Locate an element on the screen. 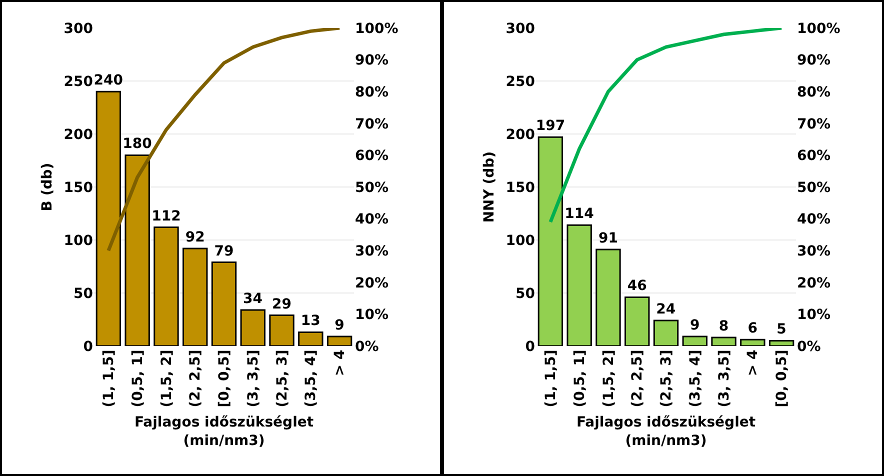 Image resolution: width=884 pixels, height=476 pixels. data-label: 24 is located at coordinates (666, 310).